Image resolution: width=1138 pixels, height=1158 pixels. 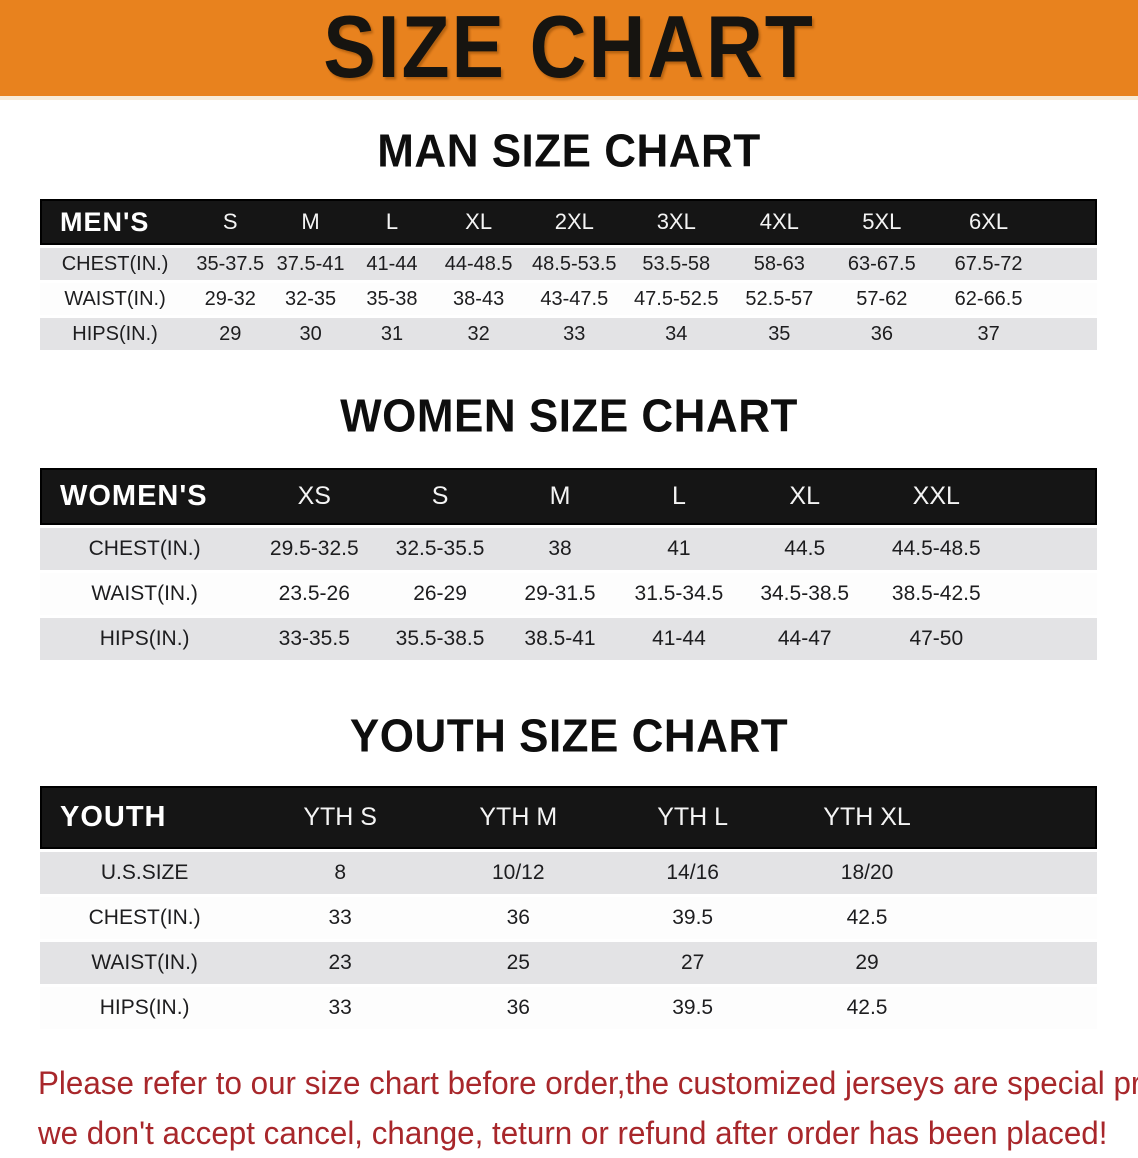 I want to click on size-value-cell: 43-47.5, so click(x=574, y=299).